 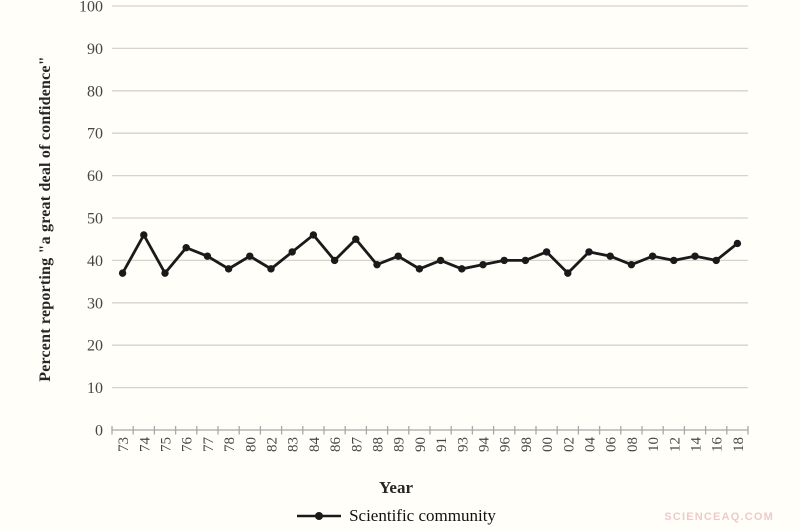 I want to click on legend: Scientific community, so click(x=396, y=516).